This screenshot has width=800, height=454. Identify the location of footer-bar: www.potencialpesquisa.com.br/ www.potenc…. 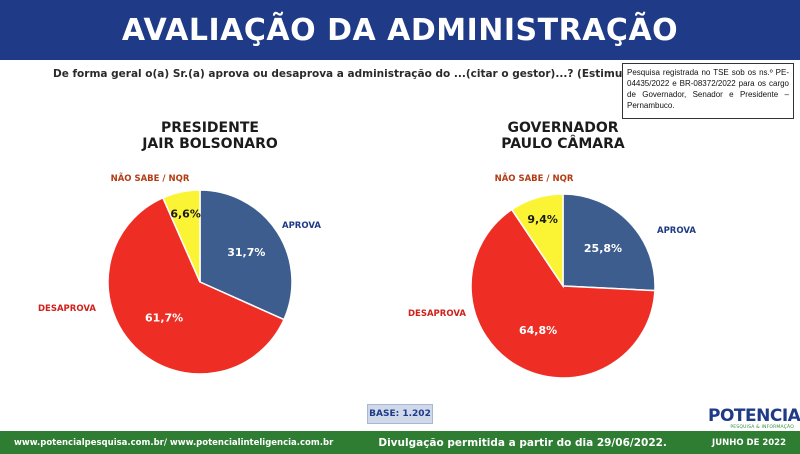
(400, 442).